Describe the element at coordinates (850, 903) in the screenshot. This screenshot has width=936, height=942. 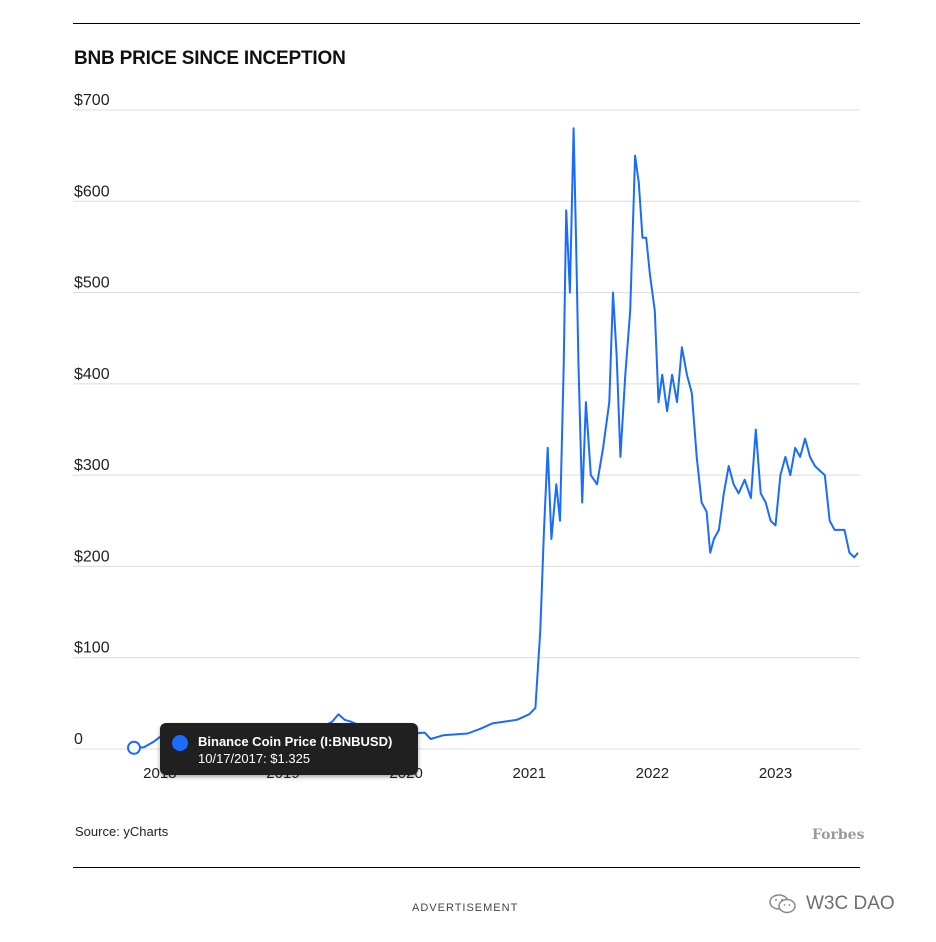
I see `watermark-text: W3C DAO` at that location.